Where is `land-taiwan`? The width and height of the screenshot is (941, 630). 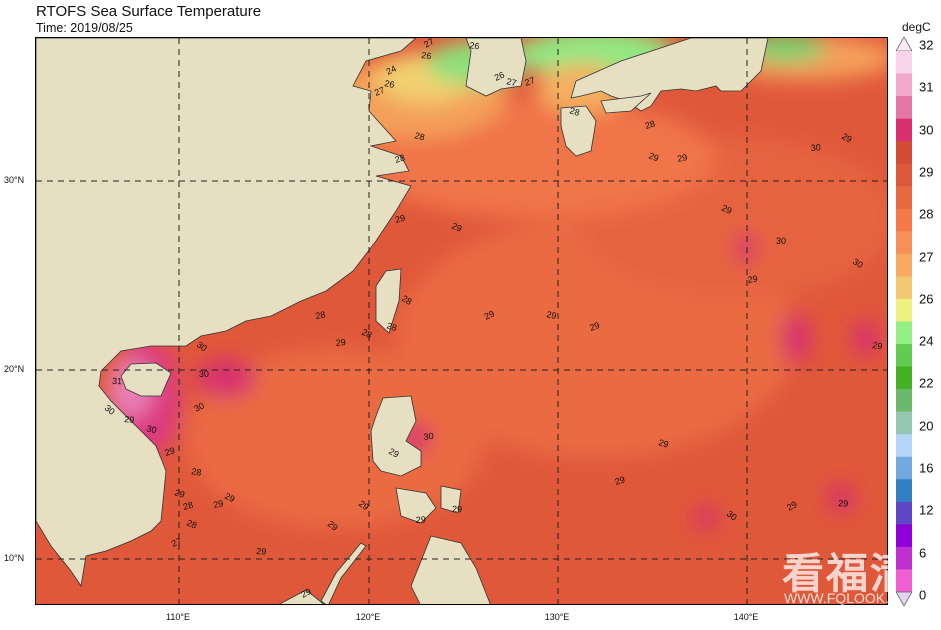 land-taiwan is located at coordinates (388, 301).